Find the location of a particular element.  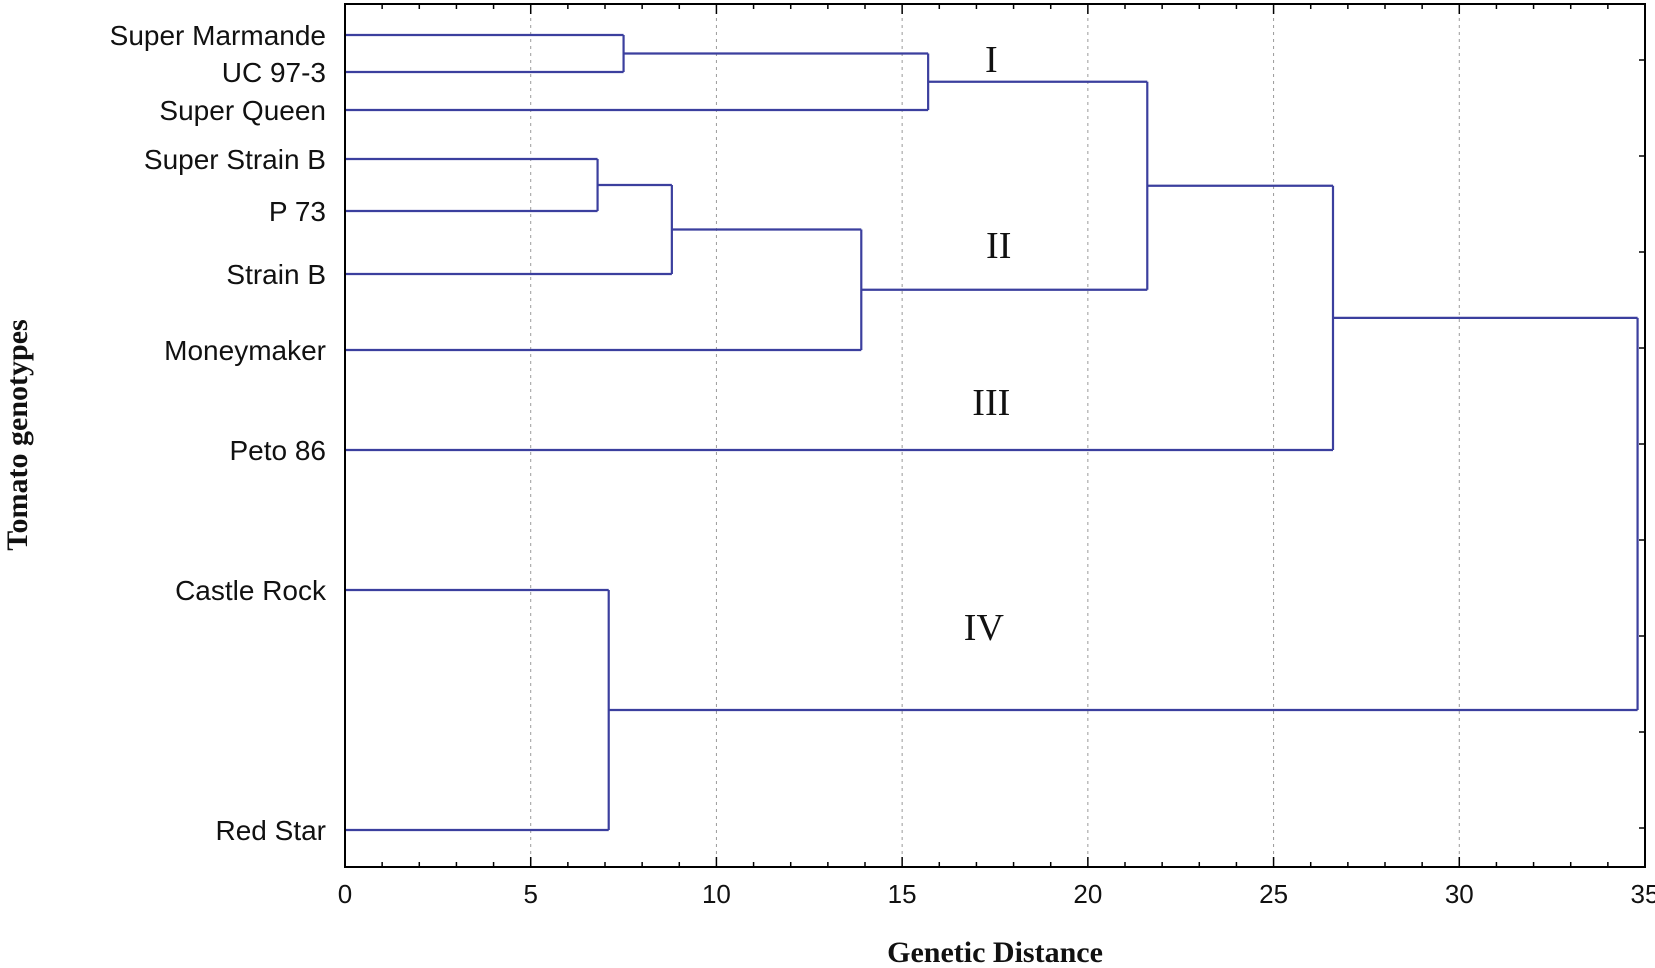

cluster-label: II is located at coordinates (998, 246).